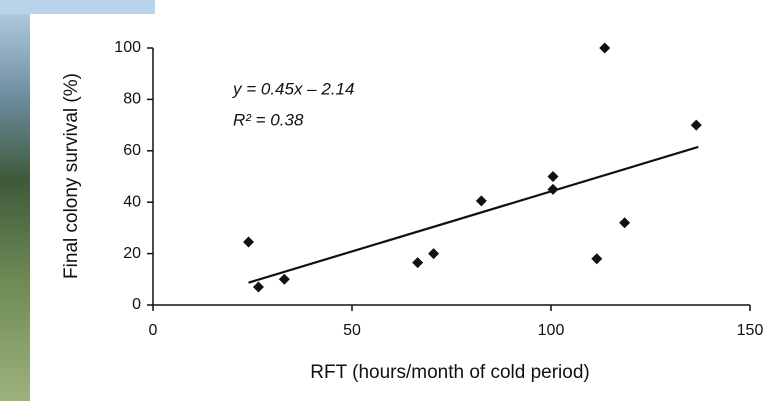 The height and width of the screenshot is (401, 780). I want to click on y-tick-label: 60, so click(132, 150).